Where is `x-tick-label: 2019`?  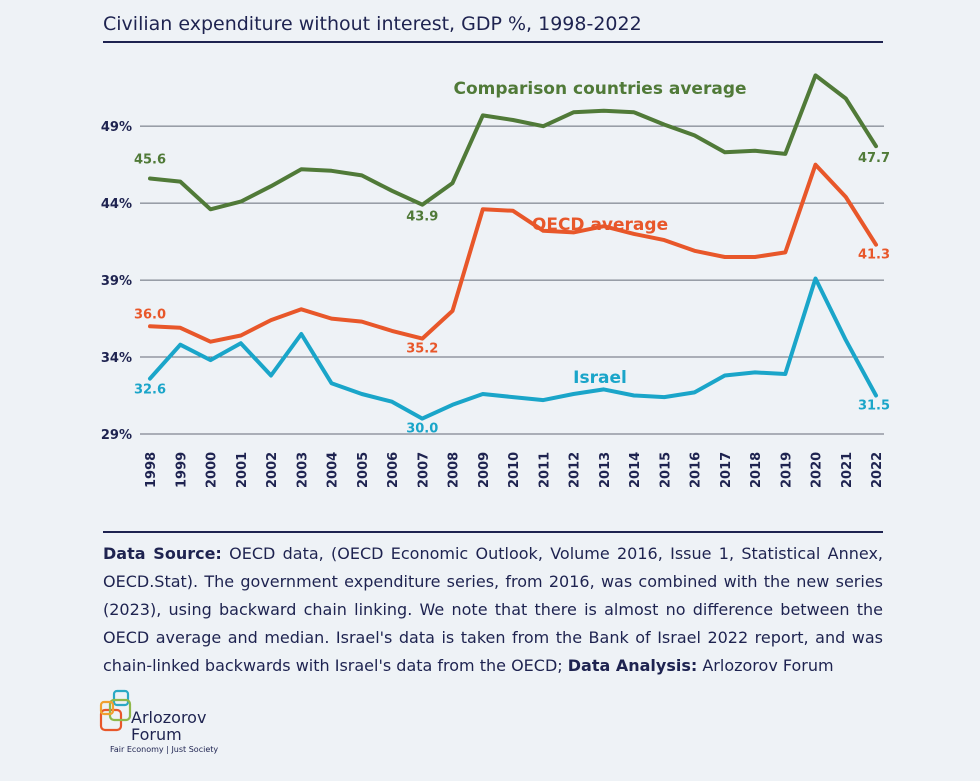 x-tick-label: 2019 is located at coordinates (786, 470).